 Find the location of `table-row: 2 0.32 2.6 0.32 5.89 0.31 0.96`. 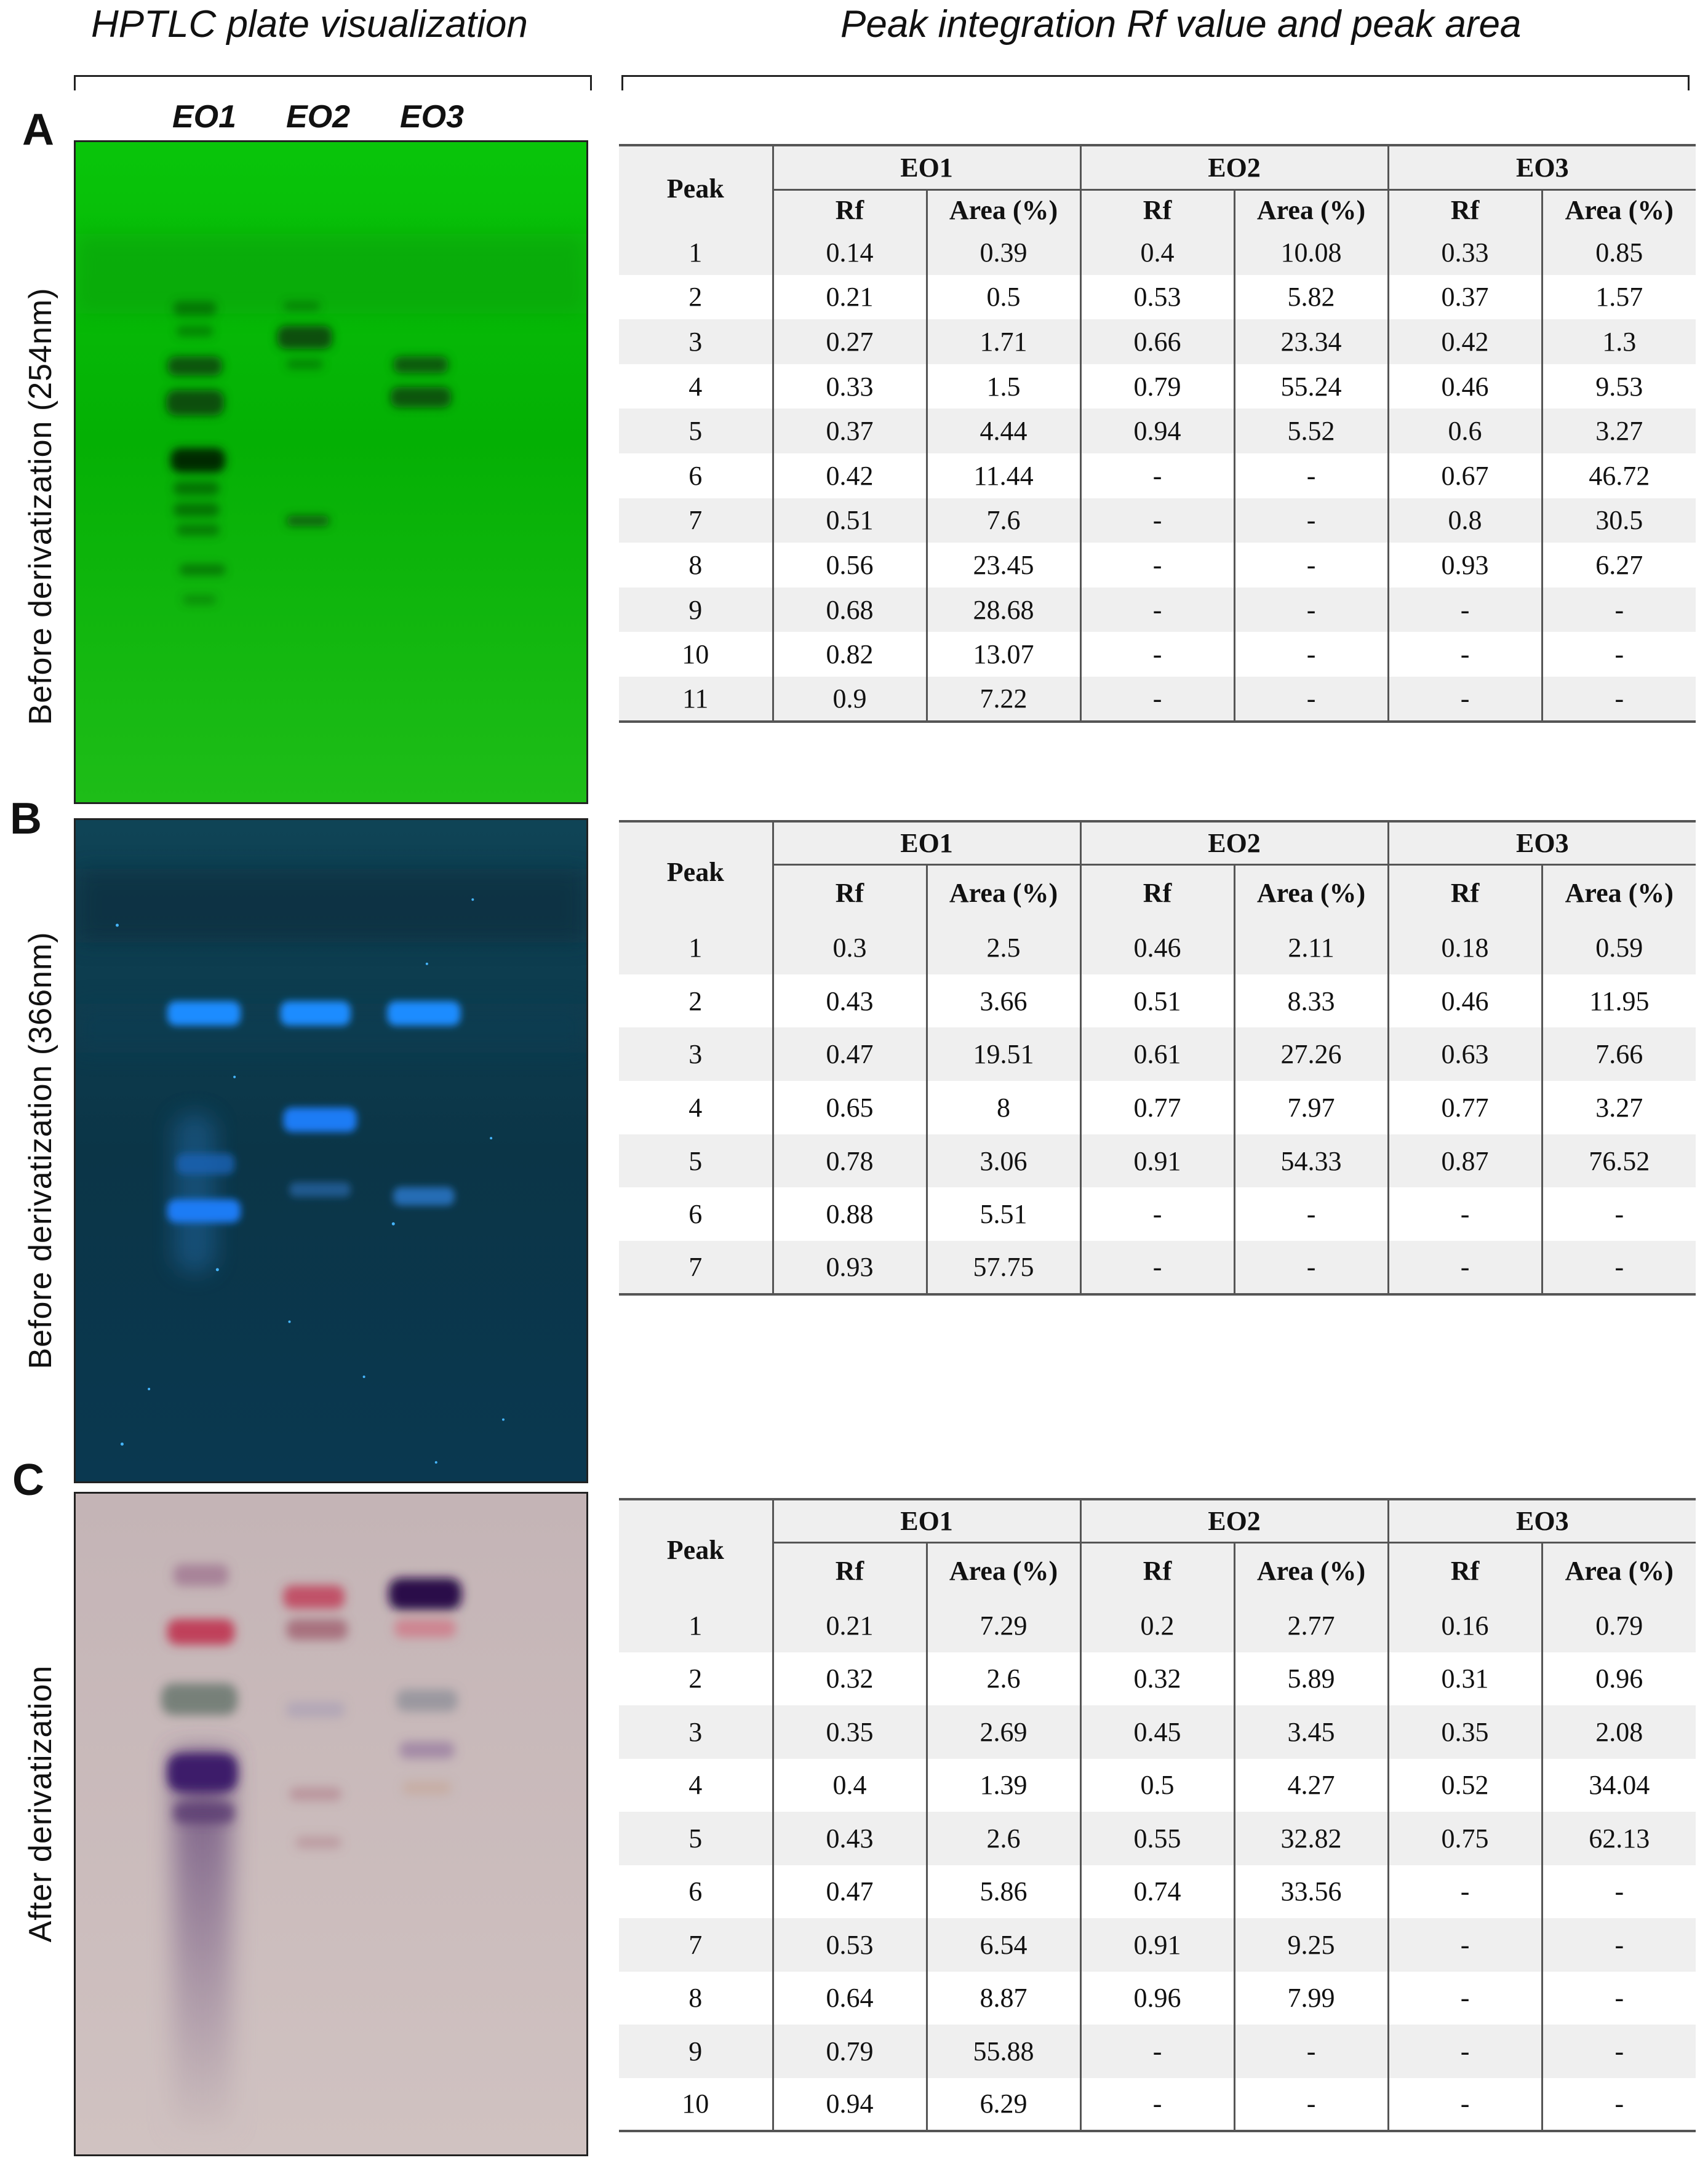

table-row: 2 0.32 2.6 0.32 5.89 0.31 0.96 is located at coordinates (1157, 1678).